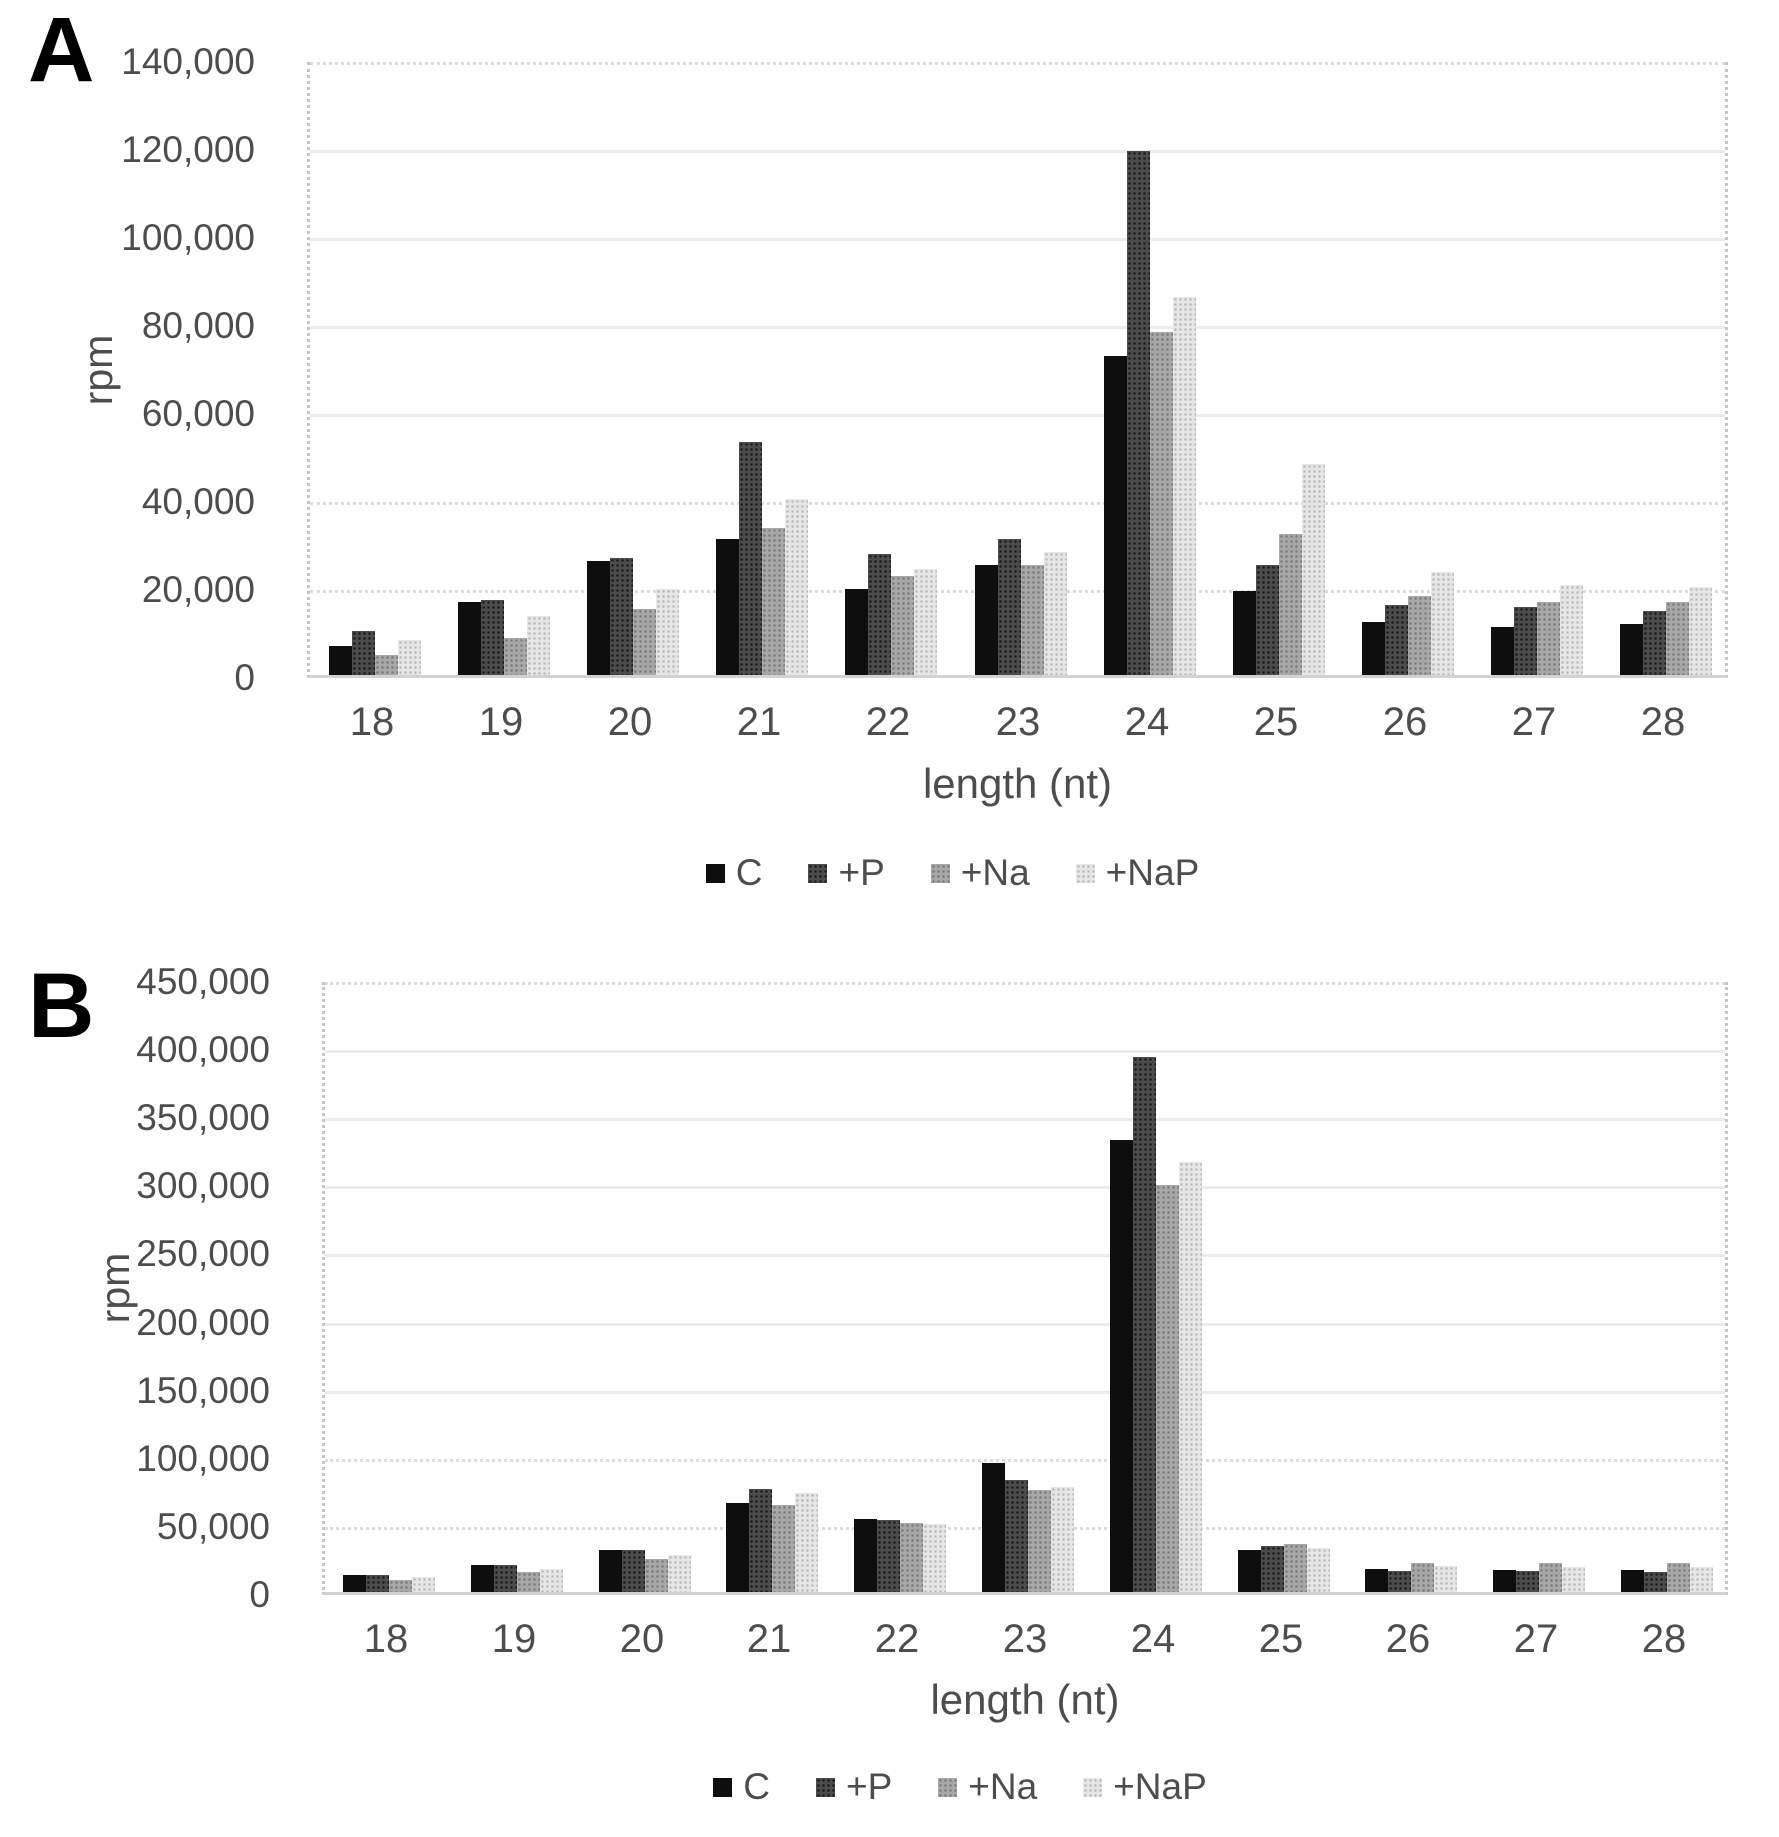  Describe the element at coordinates (952, 873) in the screenshot. I see `legend-a: C +P +Na +NaP` at that location.